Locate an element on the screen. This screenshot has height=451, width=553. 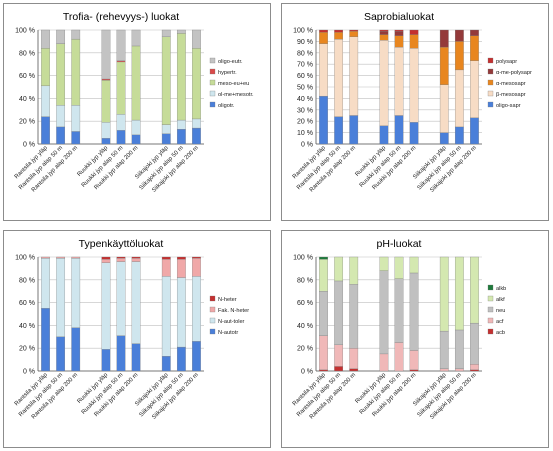
y-tick-label: 50 % is located at coordinates (305, 88).